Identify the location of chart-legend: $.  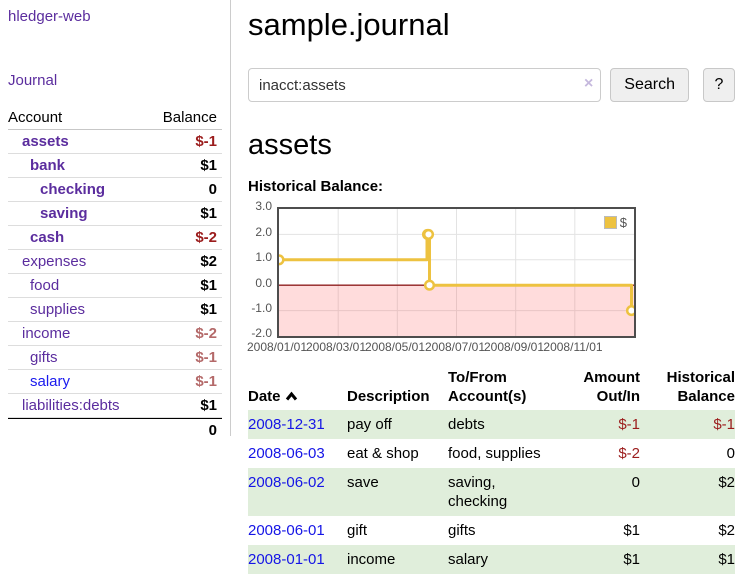
(615, 222).